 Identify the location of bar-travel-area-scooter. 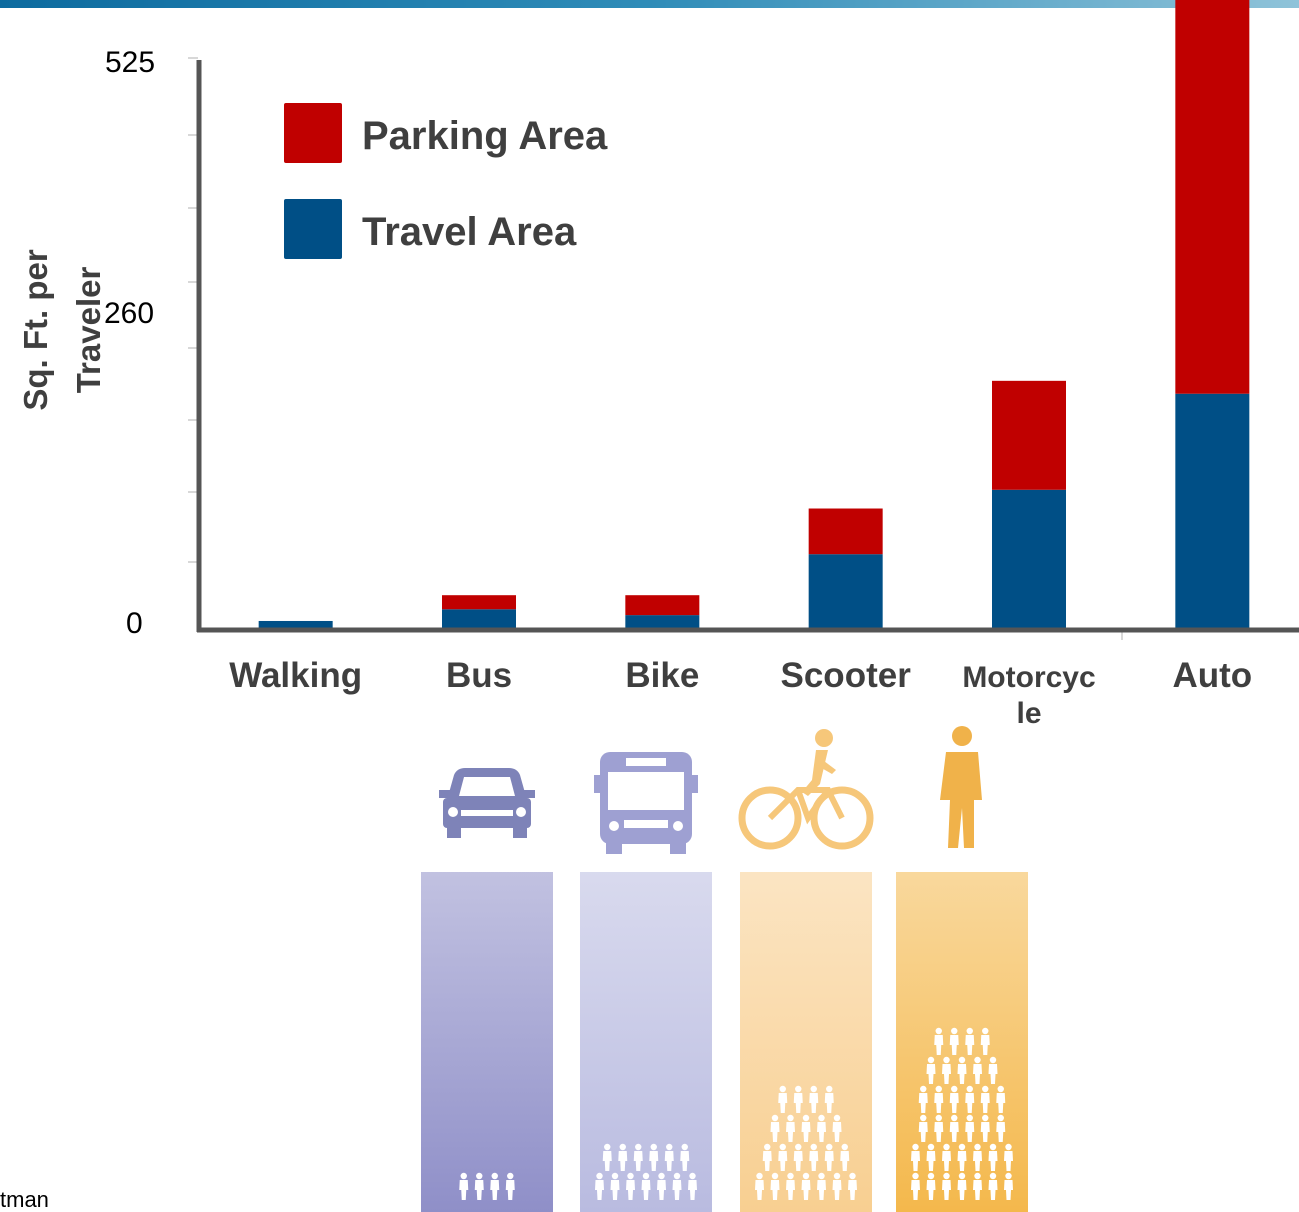
(845, 591).